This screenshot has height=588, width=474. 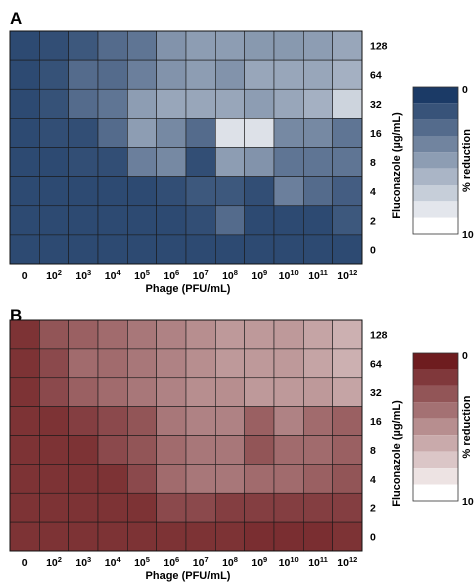 I want to click on y-tick-label: 4, so click(x=373, y=480).